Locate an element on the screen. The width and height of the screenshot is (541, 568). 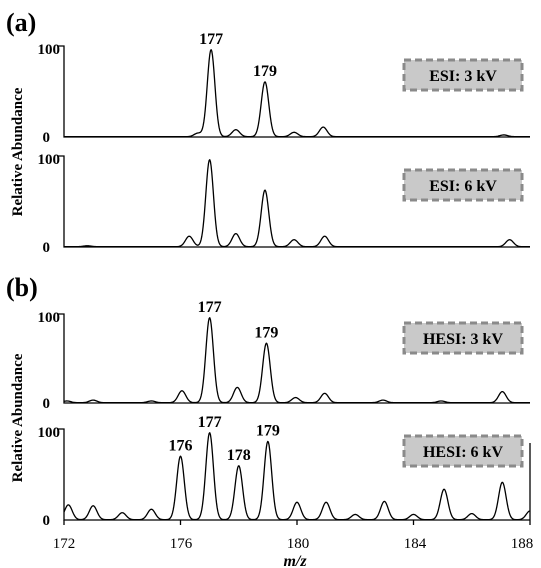
x-tick-label: 184 is located at coordinates (415, 544).